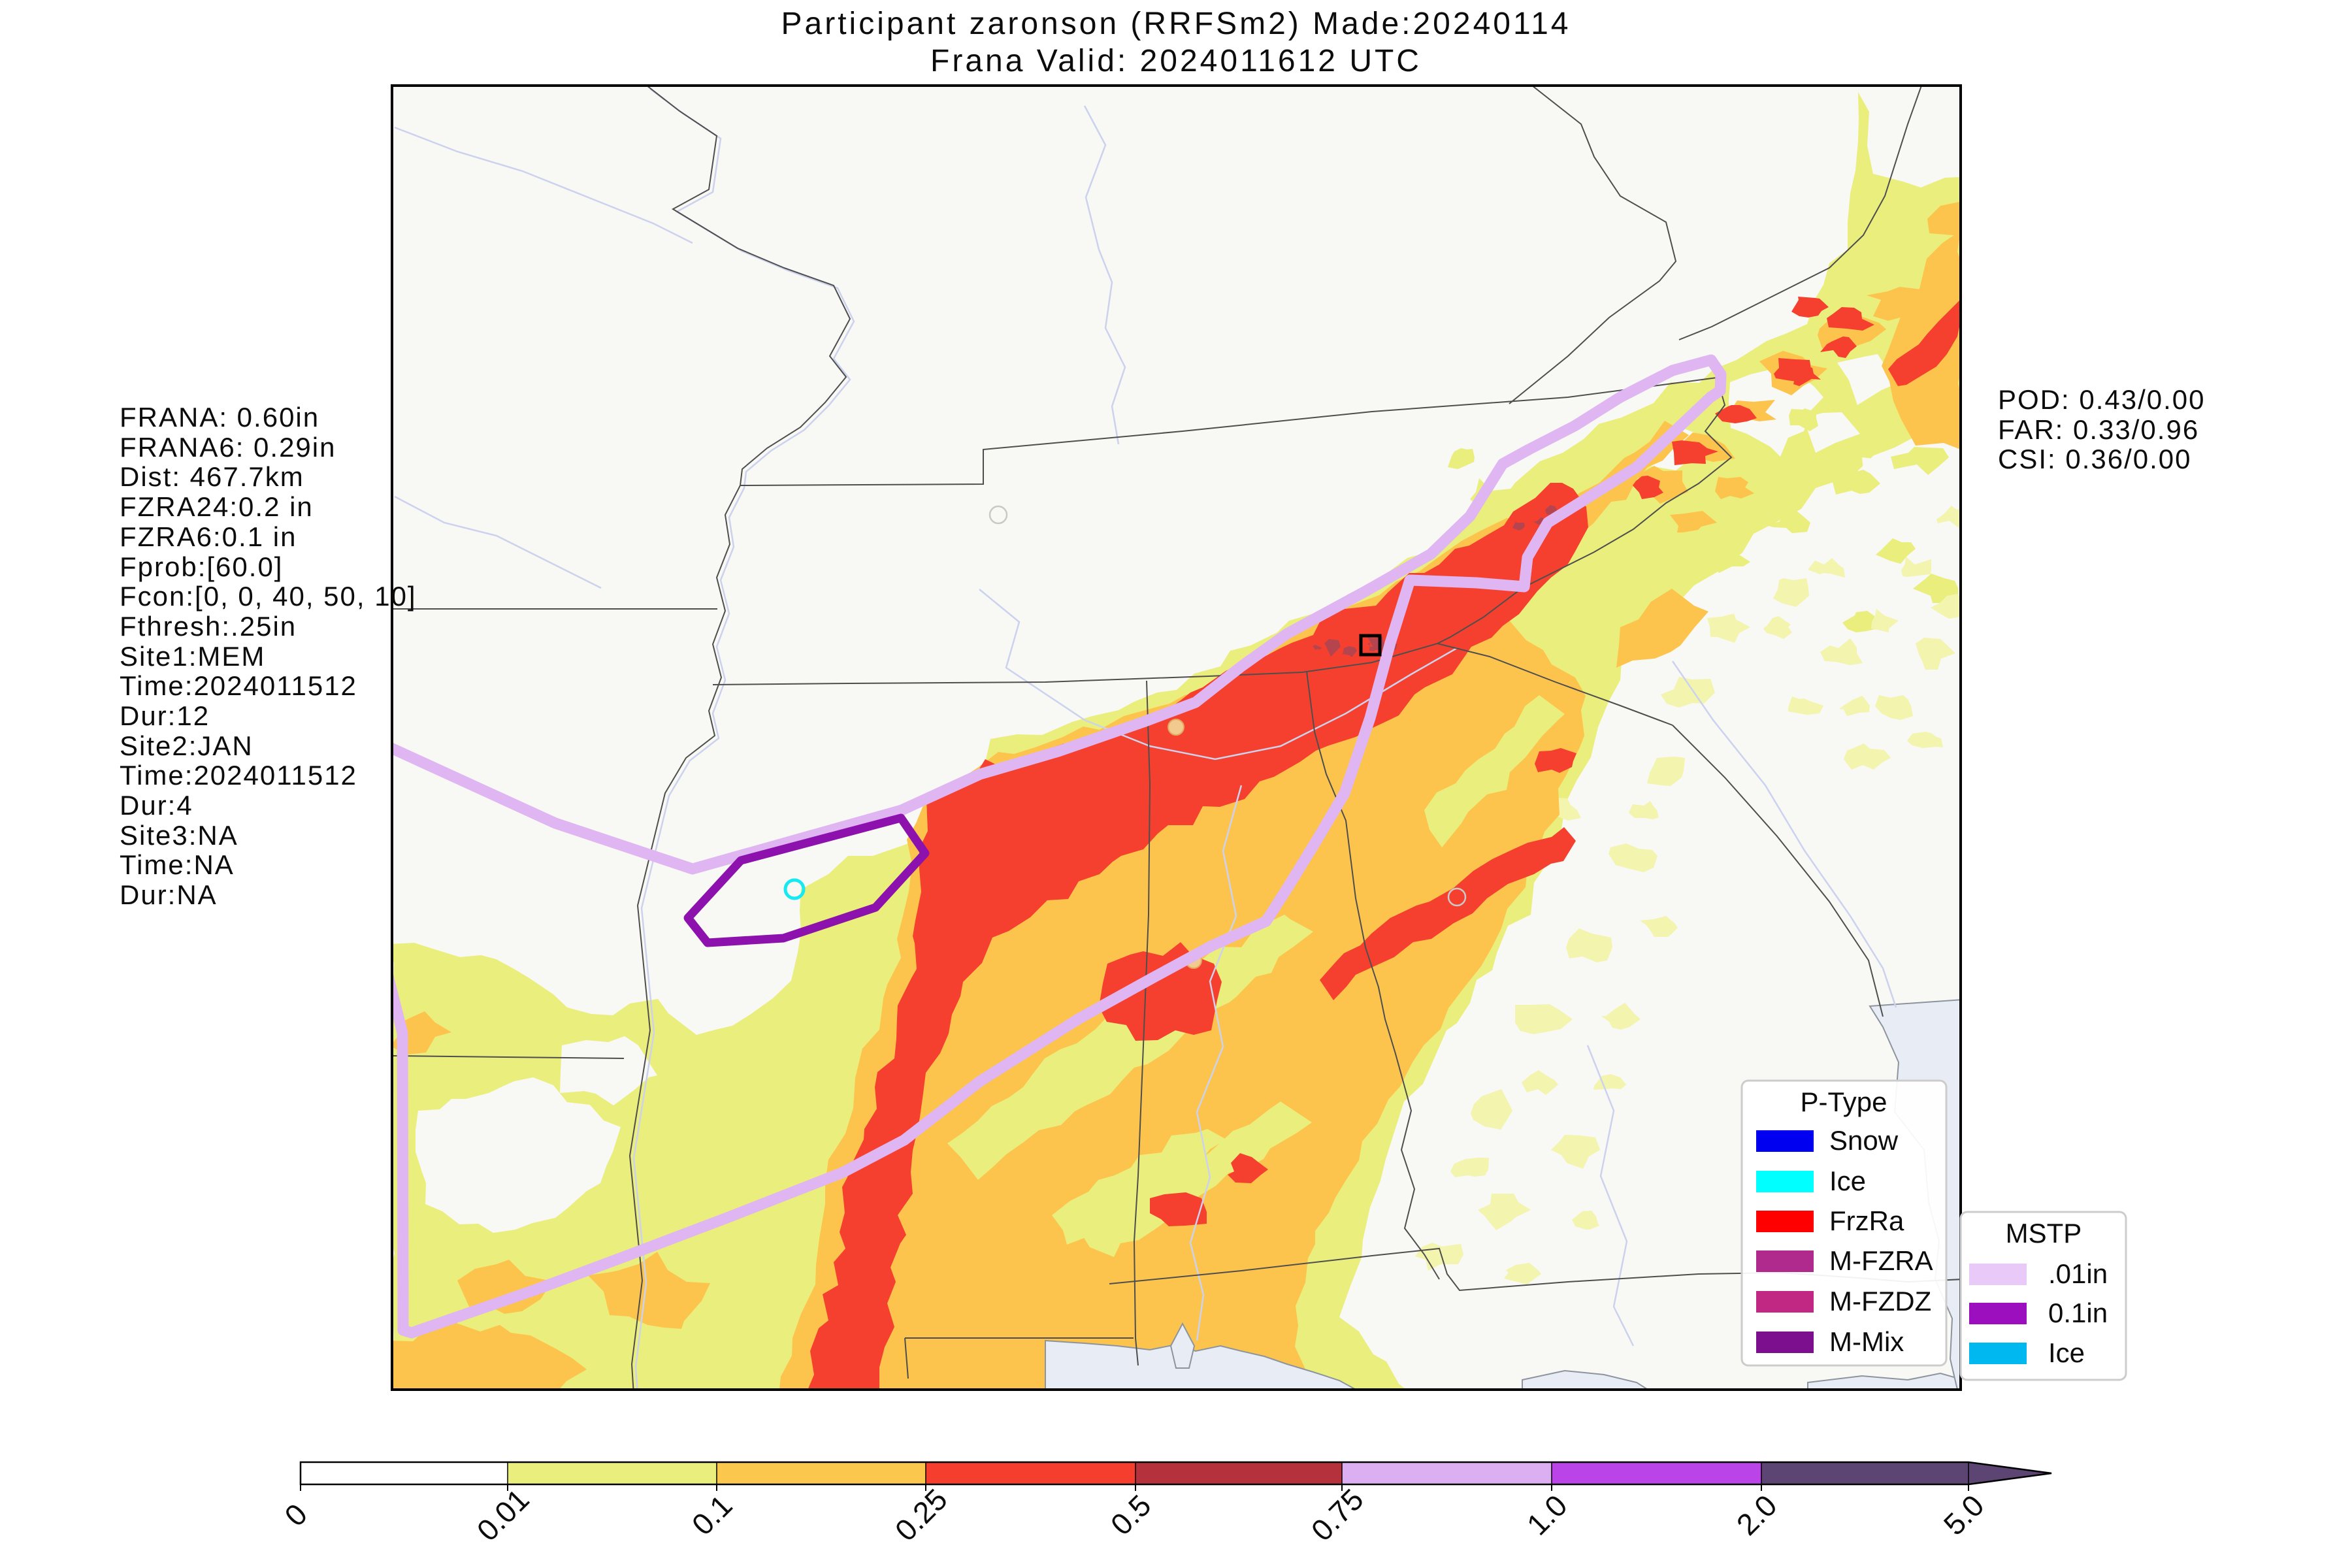  I want to click on svg-text: FRANA6: 0.29in, so click(228, 447).